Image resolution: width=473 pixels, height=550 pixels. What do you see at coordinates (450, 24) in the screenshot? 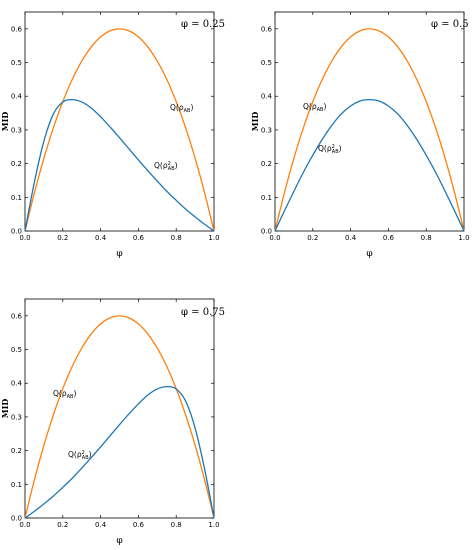
I see `phi-annotation: φ = 0.5` at bounding box center [450, 24].